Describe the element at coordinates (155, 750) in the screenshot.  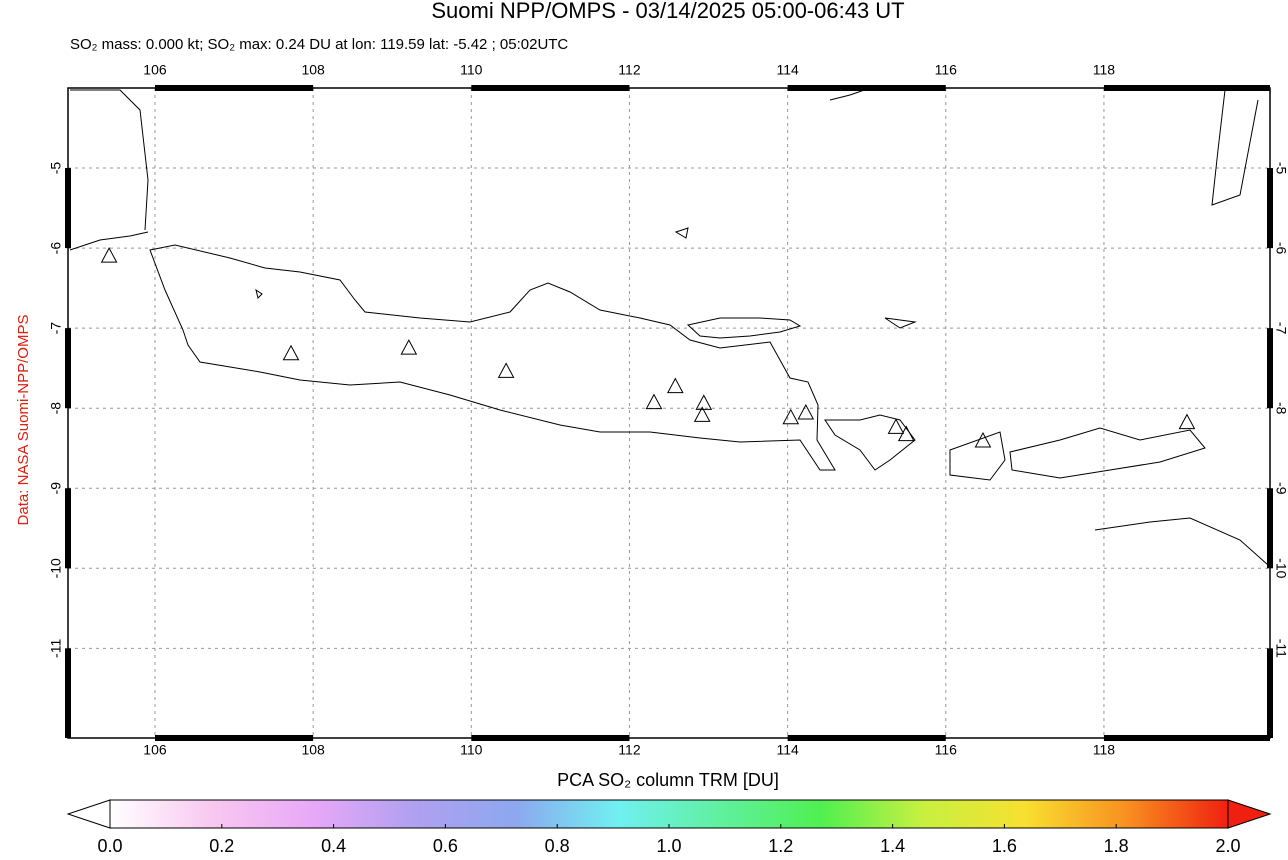
I see `x-tick-label-bottom: 106` at that location.